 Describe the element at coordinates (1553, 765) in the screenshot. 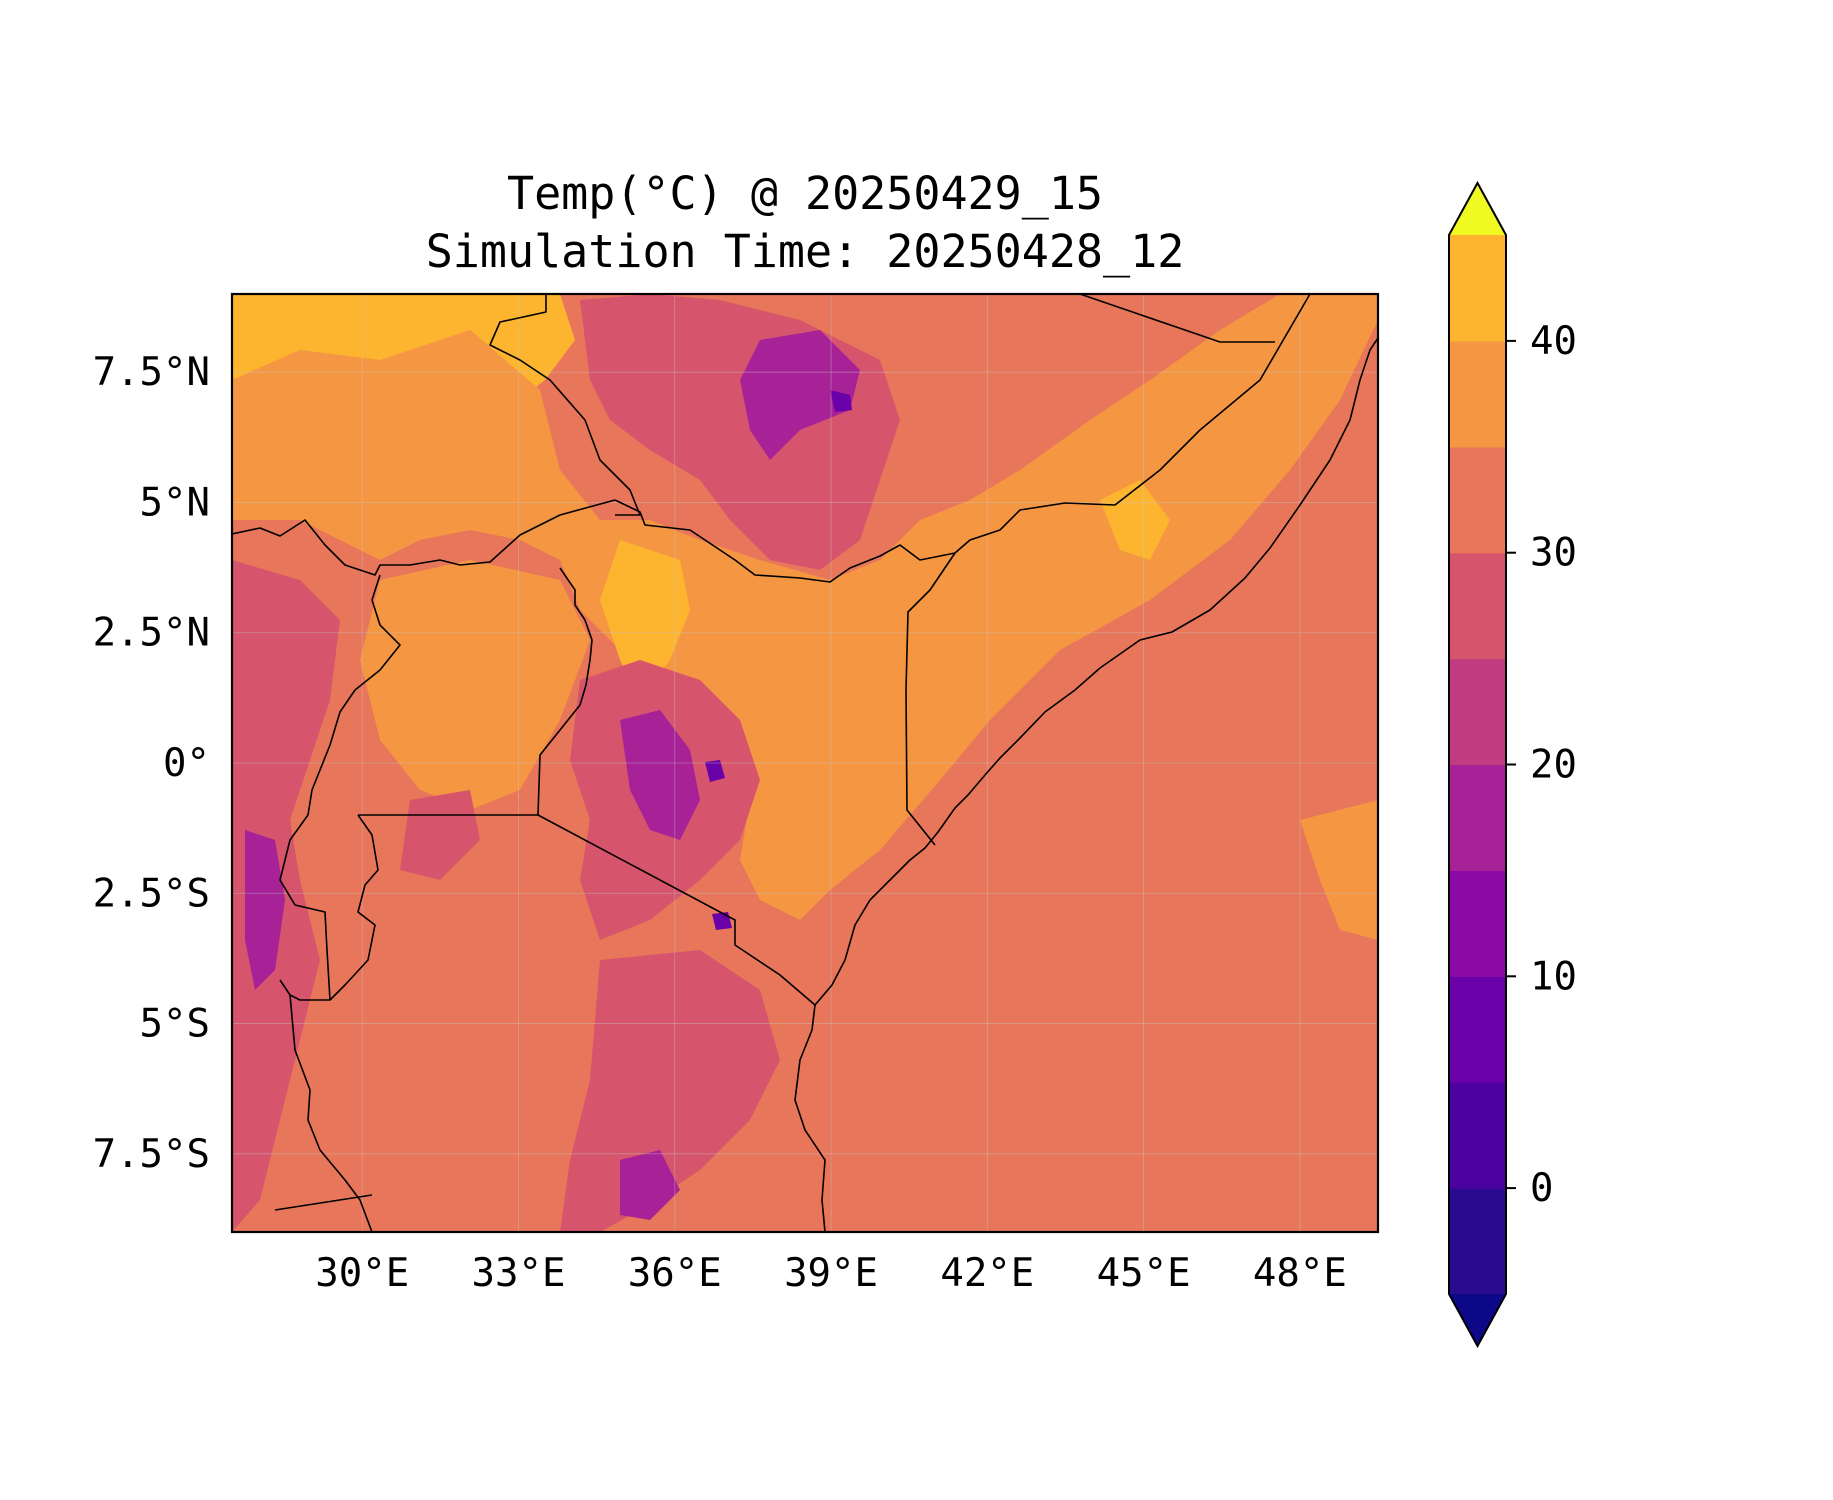

I see `colorbar-tick-label: 20` at that location.